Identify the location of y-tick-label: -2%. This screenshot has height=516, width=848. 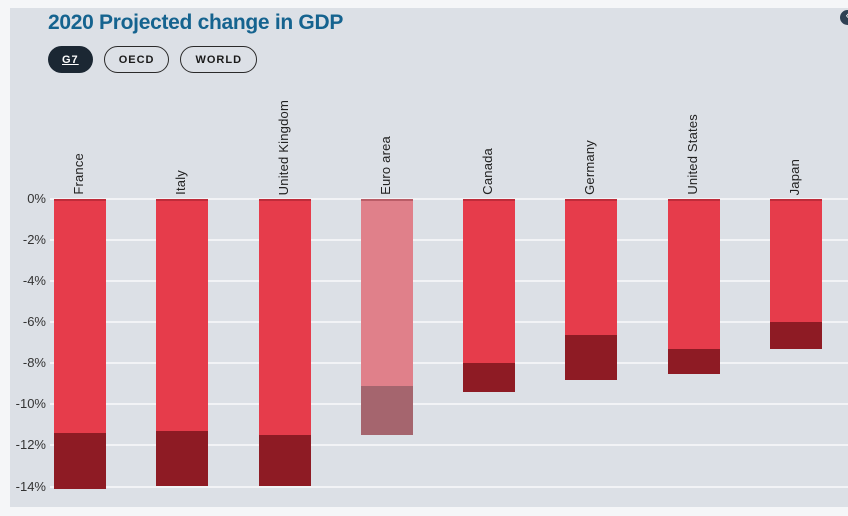
(34, 240).